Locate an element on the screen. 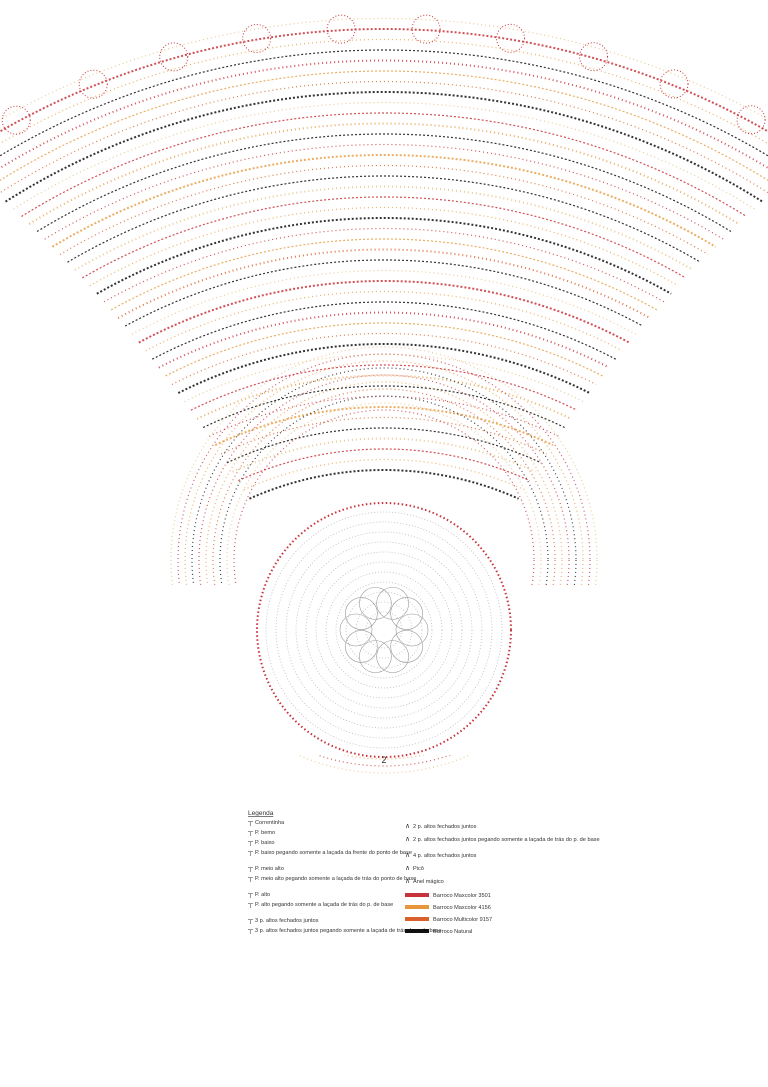  center-ring is located at coordinates (384, 630).